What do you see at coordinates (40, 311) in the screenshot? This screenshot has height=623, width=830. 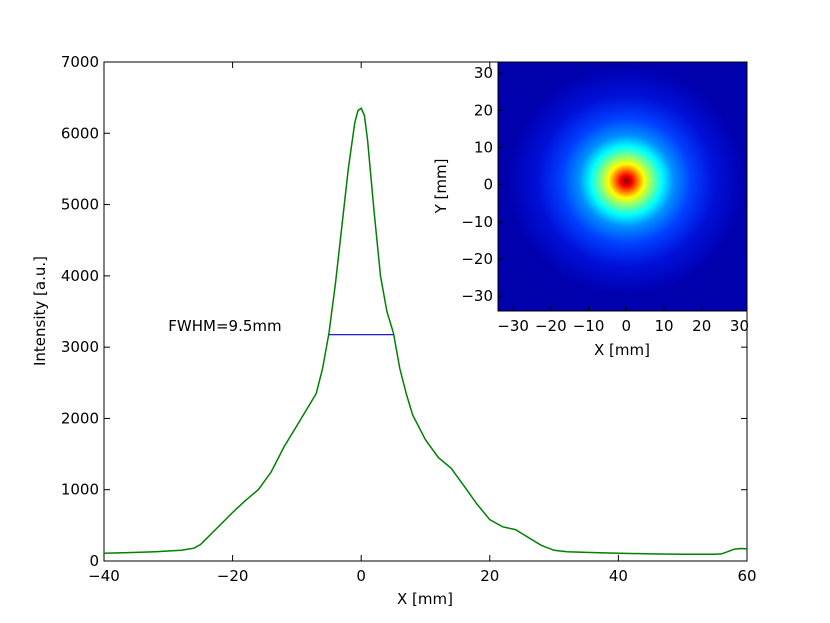 I see `main-y-axis-label: Intensity [a.u.]` at bounding box center [40, 311].